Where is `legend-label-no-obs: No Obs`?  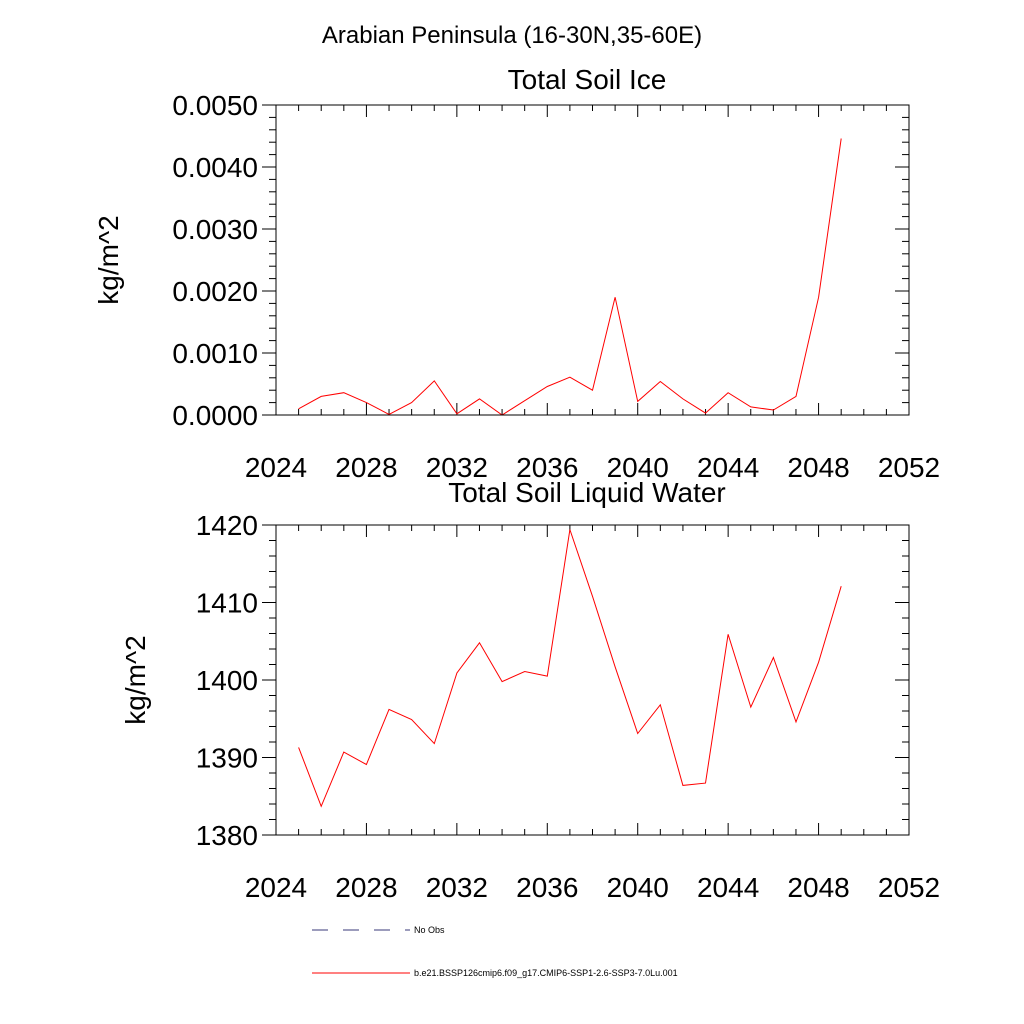
legend-label-no-obs: No Obs is located at coordinates (429, 930).